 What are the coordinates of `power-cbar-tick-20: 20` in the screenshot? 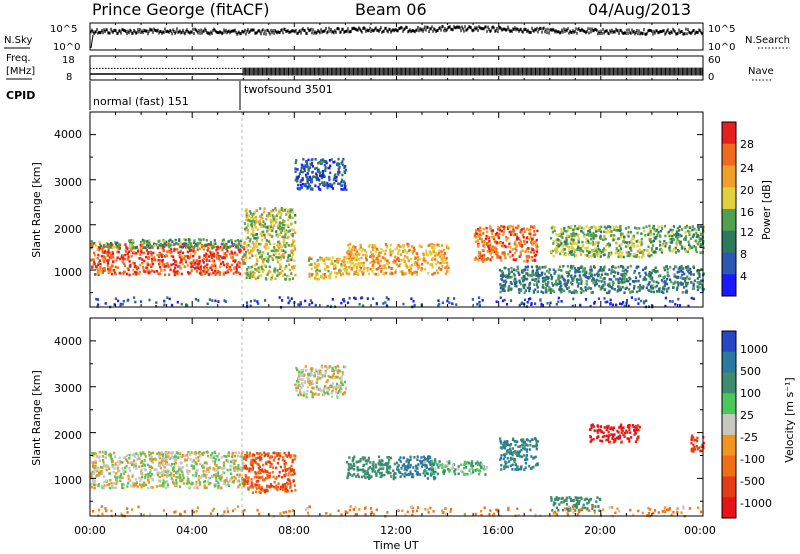 It's located at (747, 190).